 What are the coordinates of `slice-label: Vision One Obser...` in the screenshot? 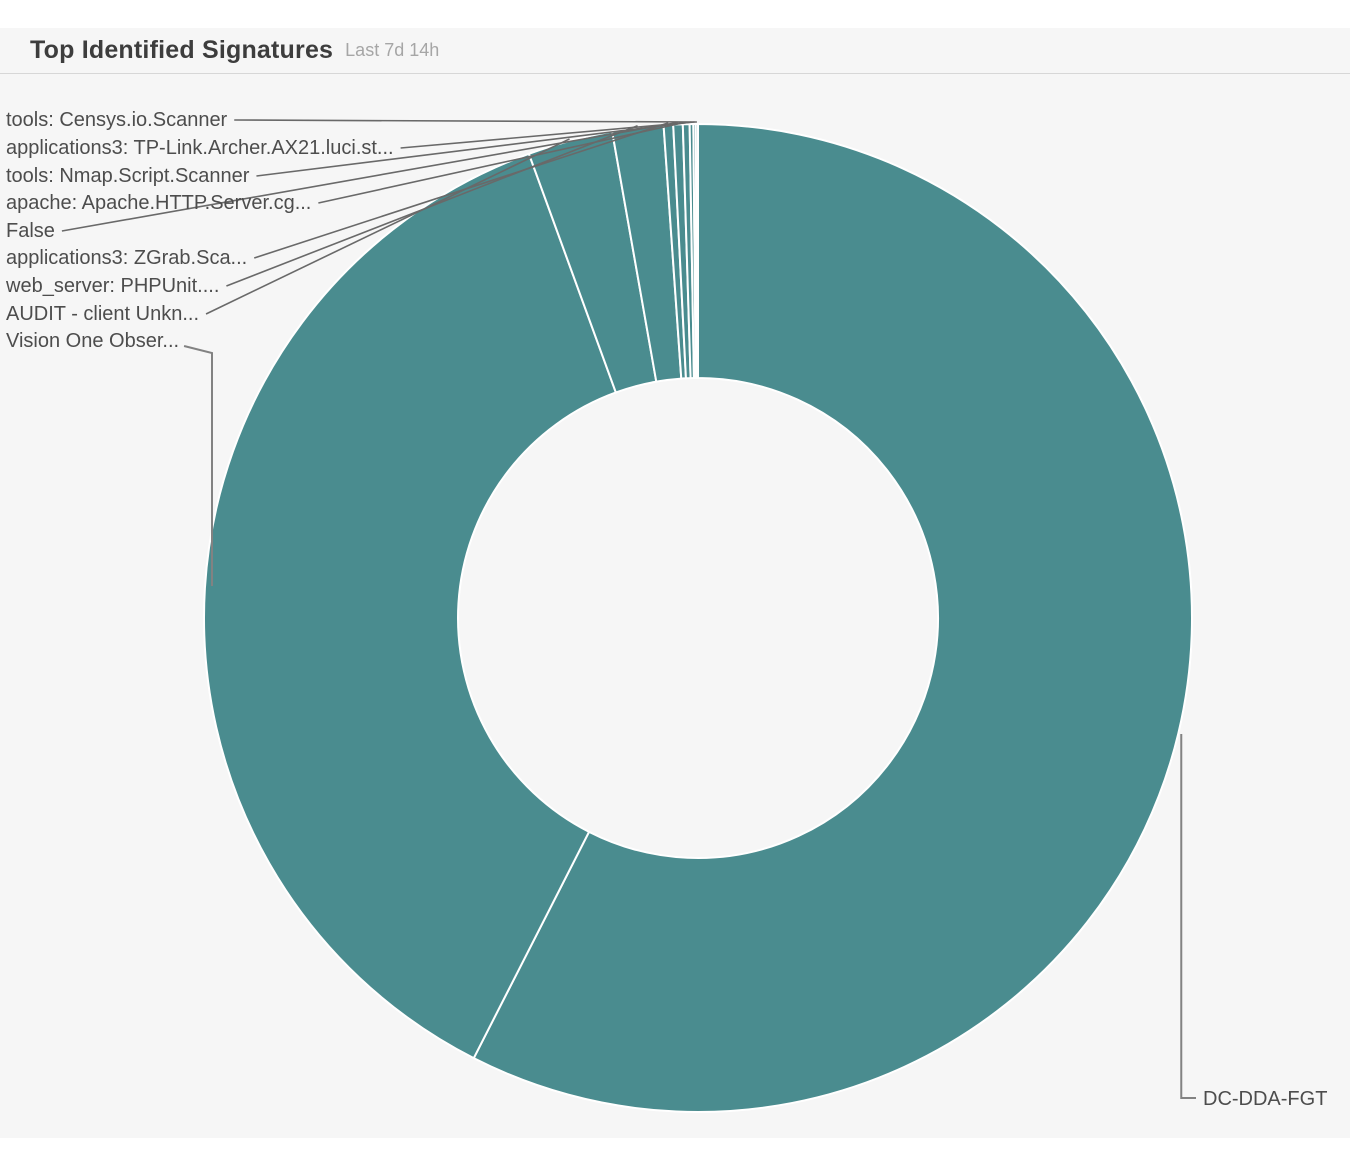 It's located at (92, 341).